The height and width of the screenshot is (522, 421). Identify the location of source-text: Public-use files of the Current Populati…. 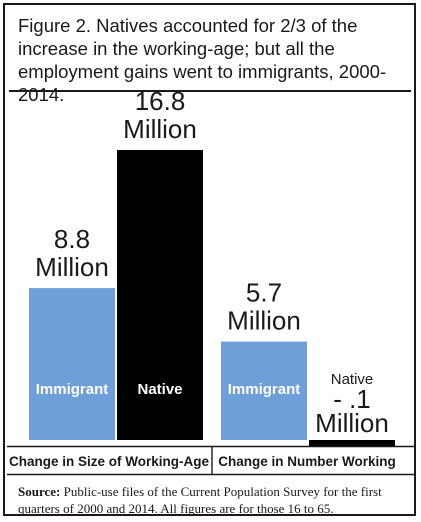
(200, 500).